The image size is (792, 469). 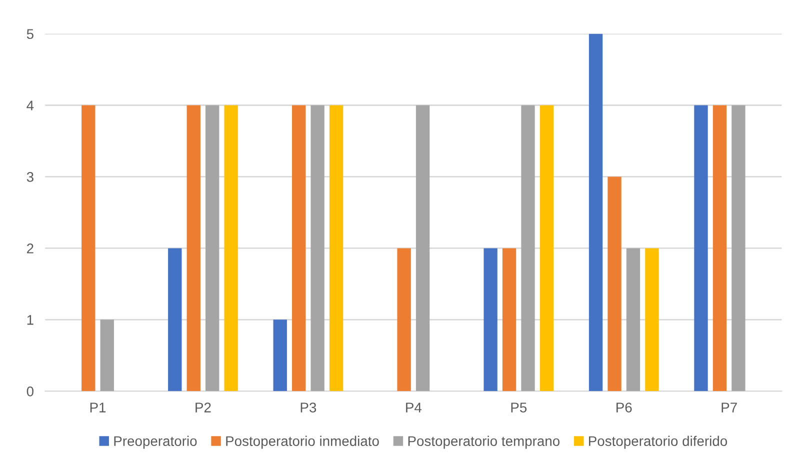 What do you see at coordinates (484, 442) in the screenshot?
I see `legend-label: Postoperatorio temprano` at bounding box center [484, 442].